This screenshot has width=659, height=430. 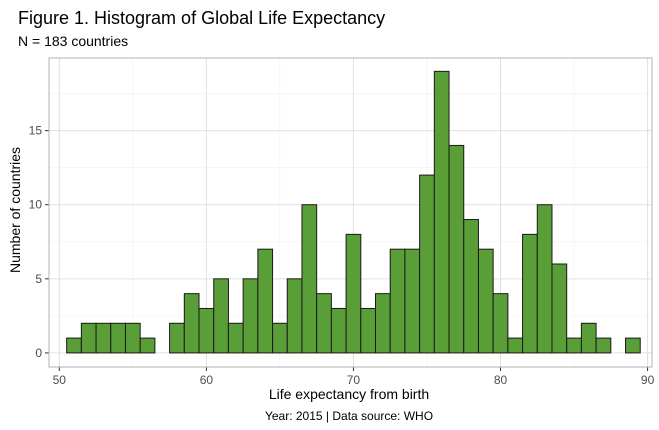 I want to click on x-tick-label: 90, so click(x=648, y=380).